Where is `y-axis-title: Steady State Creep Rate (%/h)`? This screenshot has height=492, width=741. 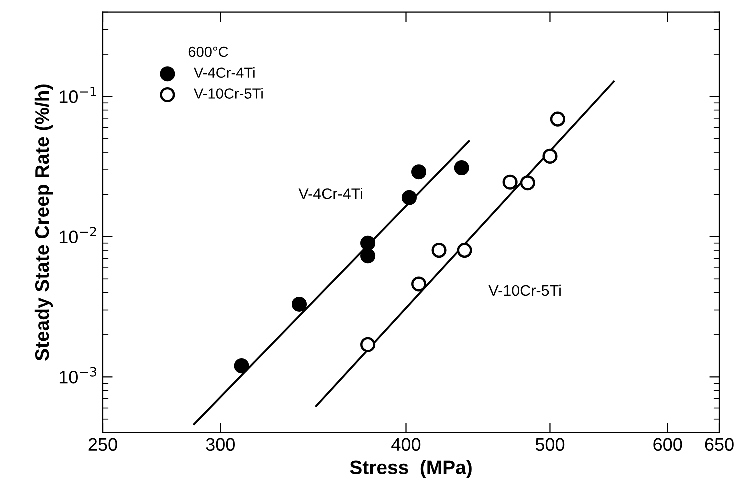
y-axis-title: Steady State Creep Rate (%/h) is located at coordinates (44, 222).